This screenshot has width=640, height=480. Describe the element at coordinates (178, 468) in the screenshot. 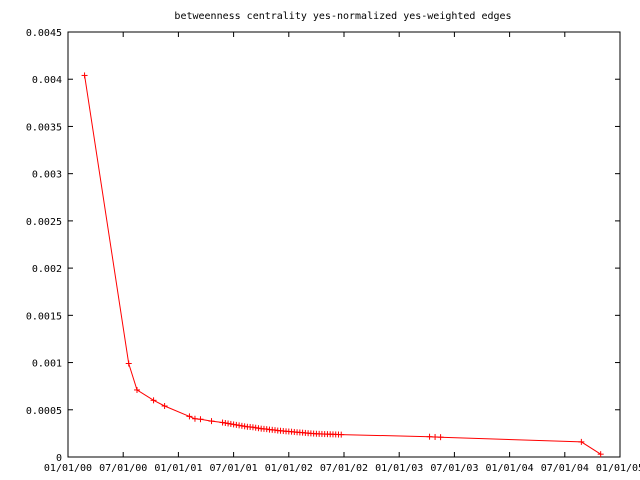

I see `x-tick-label: 01/01/01` at that location.